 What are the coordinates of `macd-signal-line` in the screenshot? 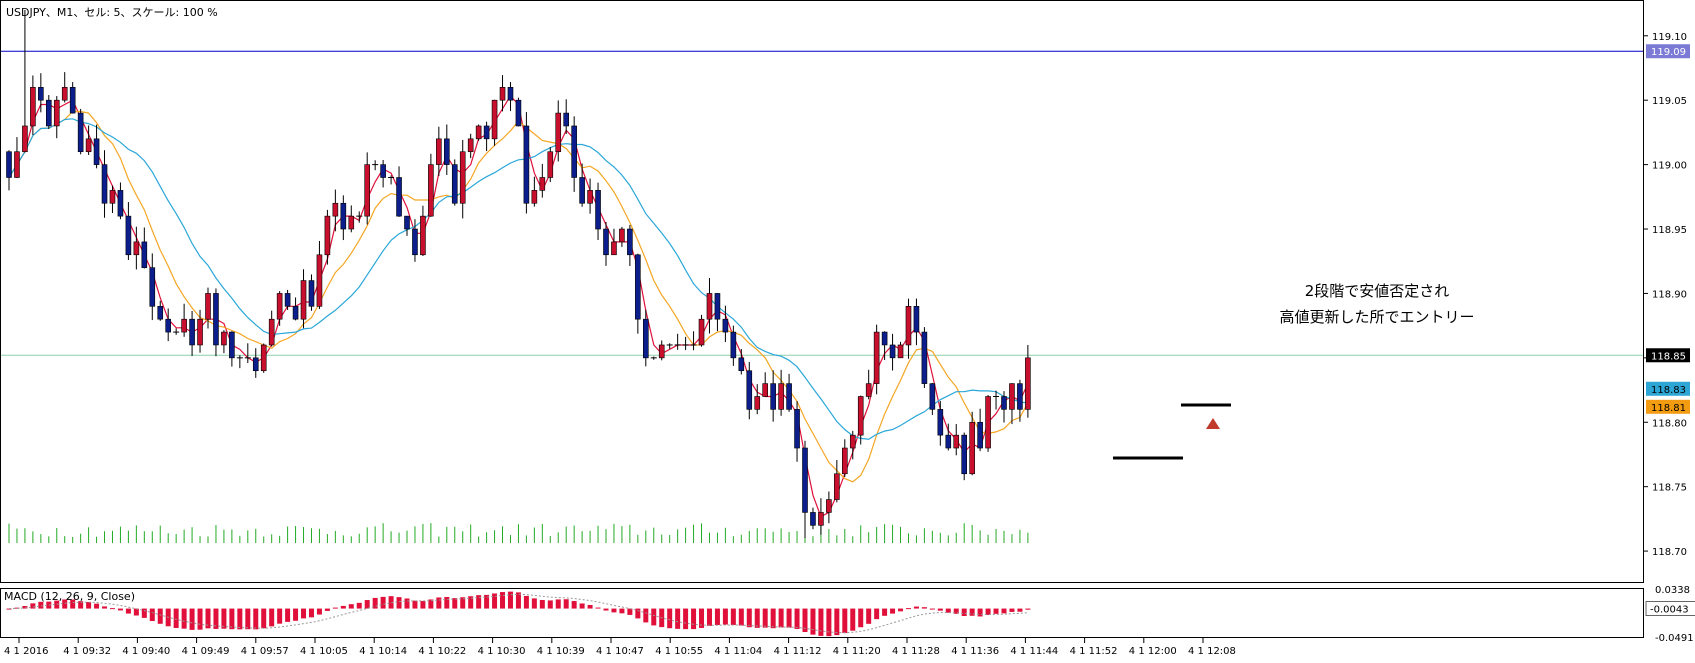 It's located at (518, 613).